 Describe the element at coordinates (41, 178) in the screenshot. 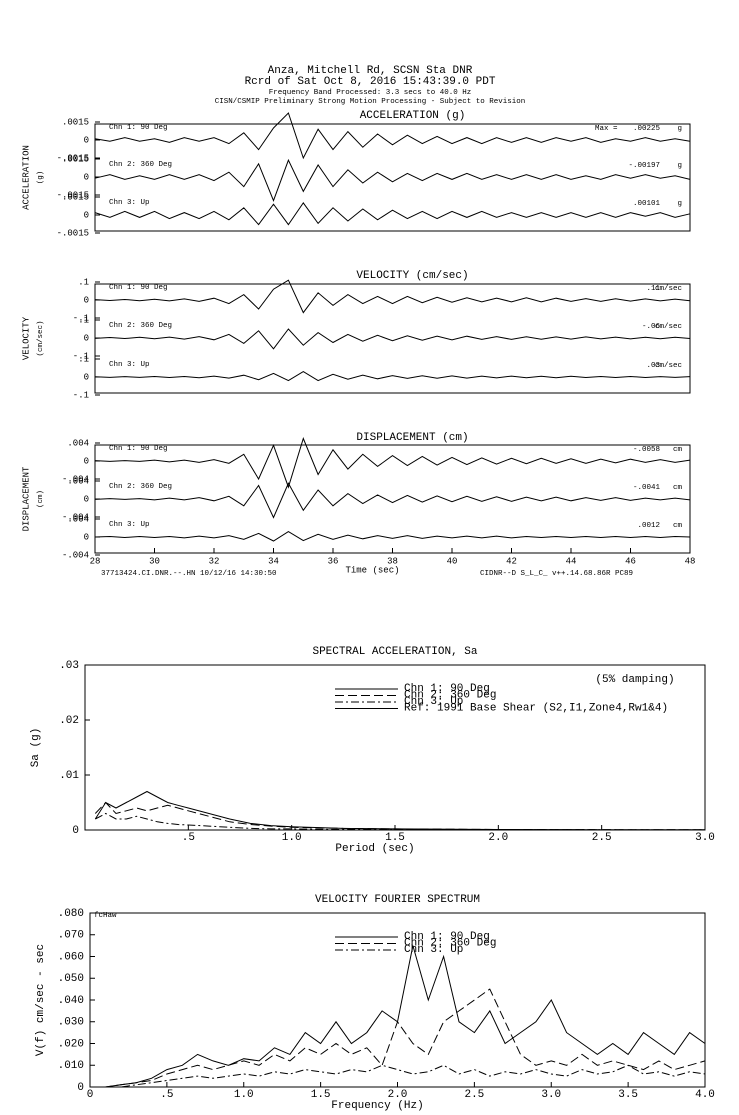

I see `y-axis-unit: (g)` at that location.